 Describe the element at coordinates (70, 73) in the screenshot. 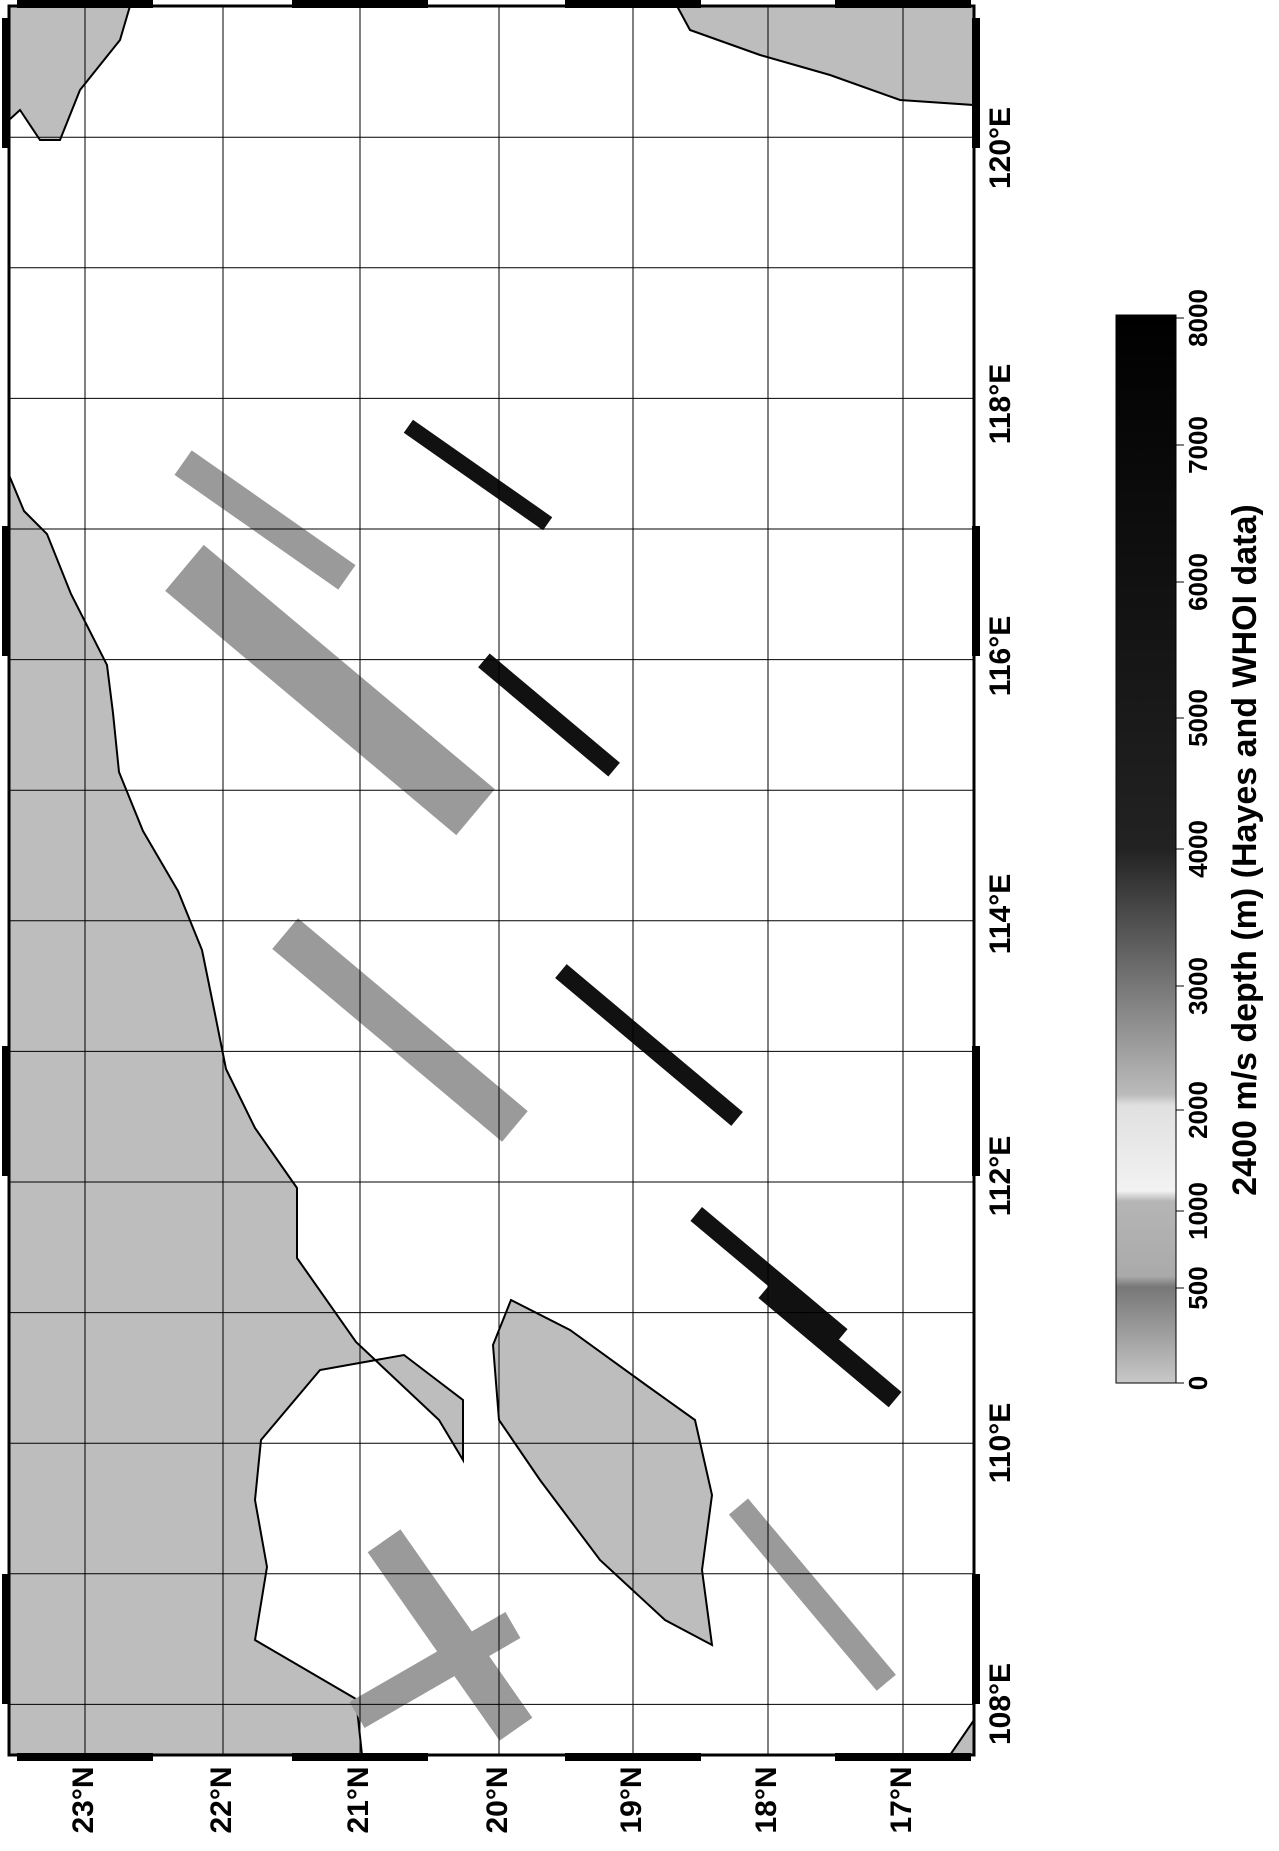

I see `taiwan-island` at that location.